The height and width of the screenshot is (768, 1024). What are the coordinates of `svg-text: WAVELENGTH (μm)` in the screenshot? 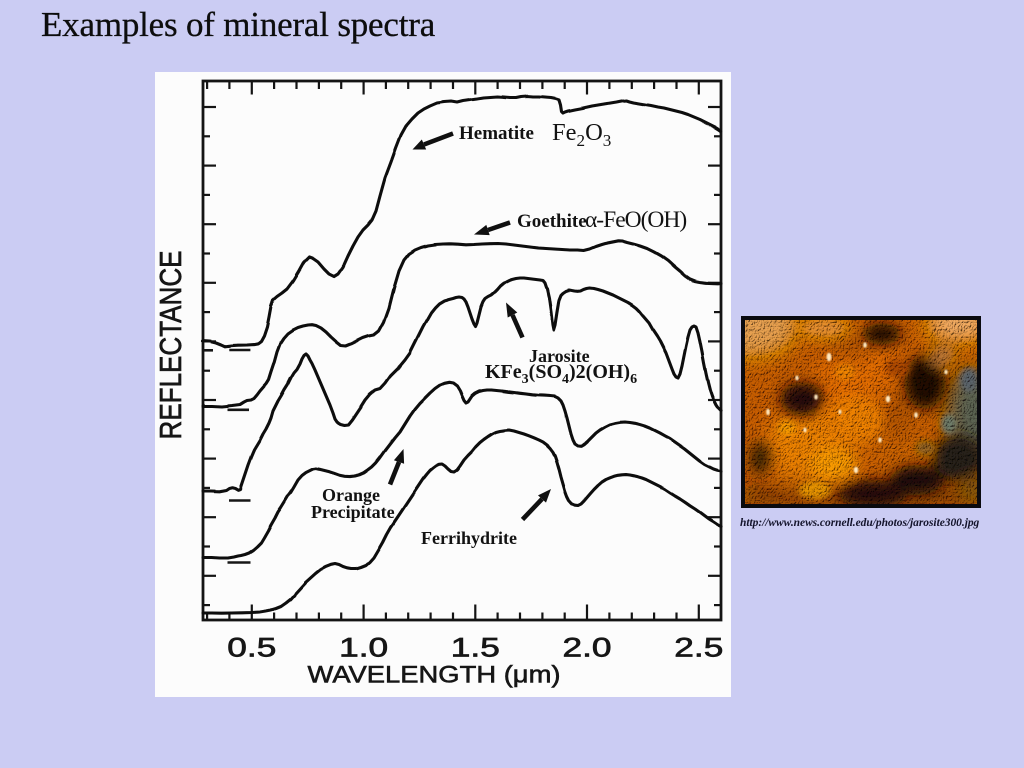 It's located at (434, 675).